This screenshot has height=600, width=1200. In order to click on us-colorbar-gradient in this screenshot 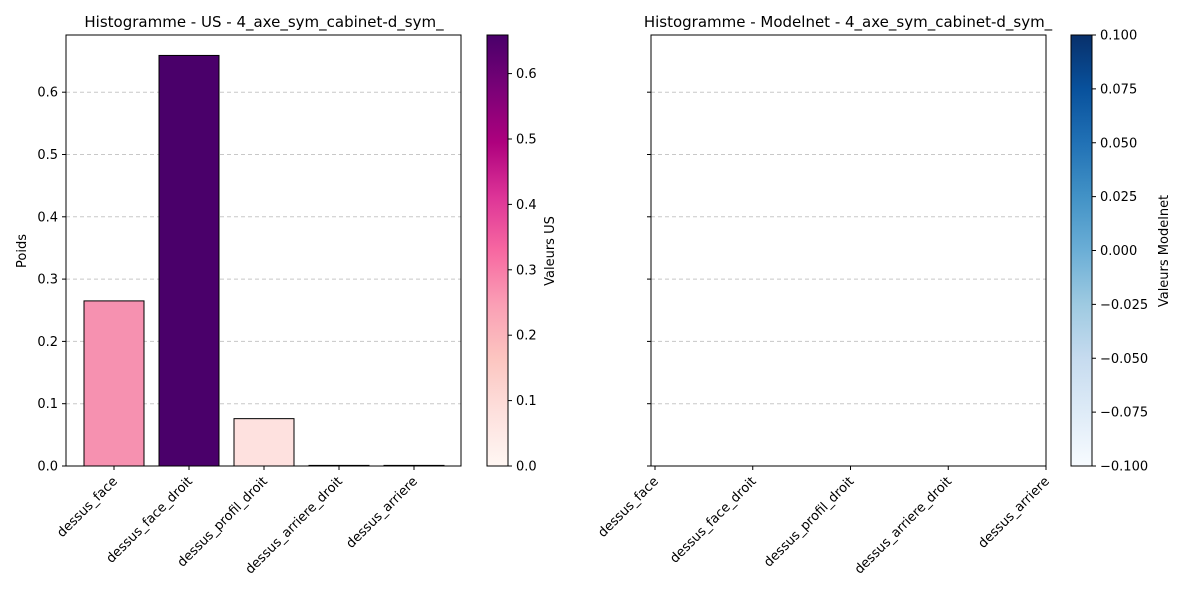, I will do `click(497, 250)`.